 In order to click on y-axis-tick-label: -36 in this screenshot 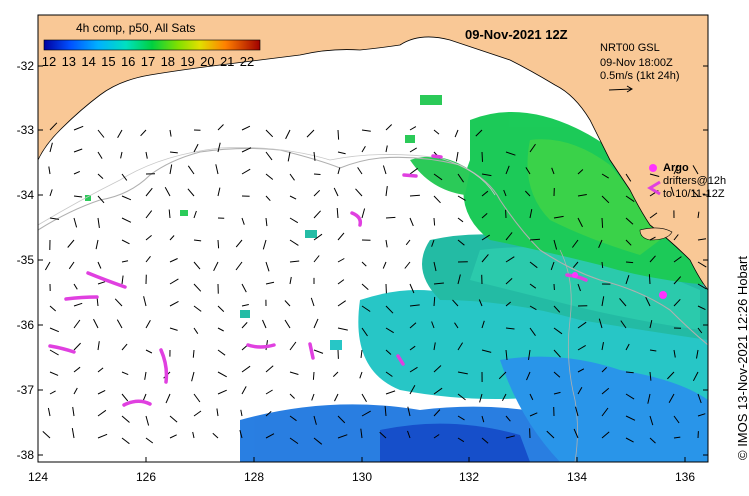, I will do `click(25, 325)`.